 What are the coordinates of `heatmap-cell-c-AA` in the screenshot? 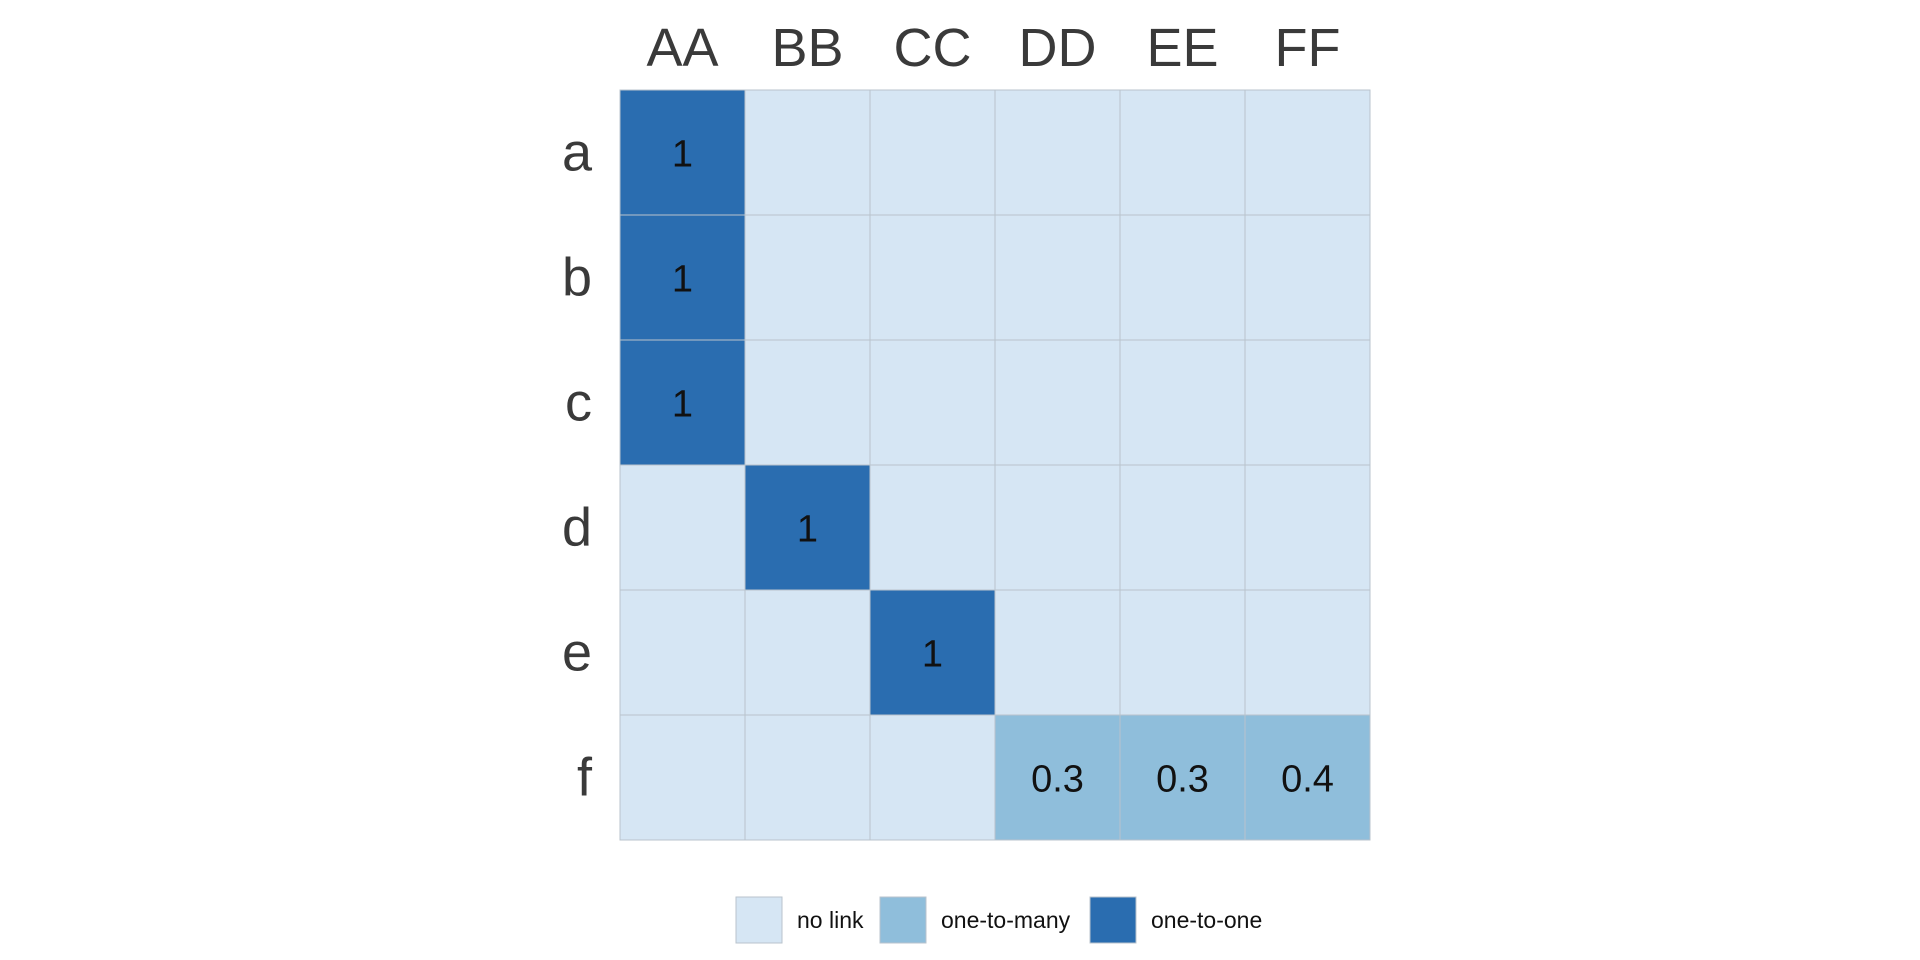 It's located at (682, 402).